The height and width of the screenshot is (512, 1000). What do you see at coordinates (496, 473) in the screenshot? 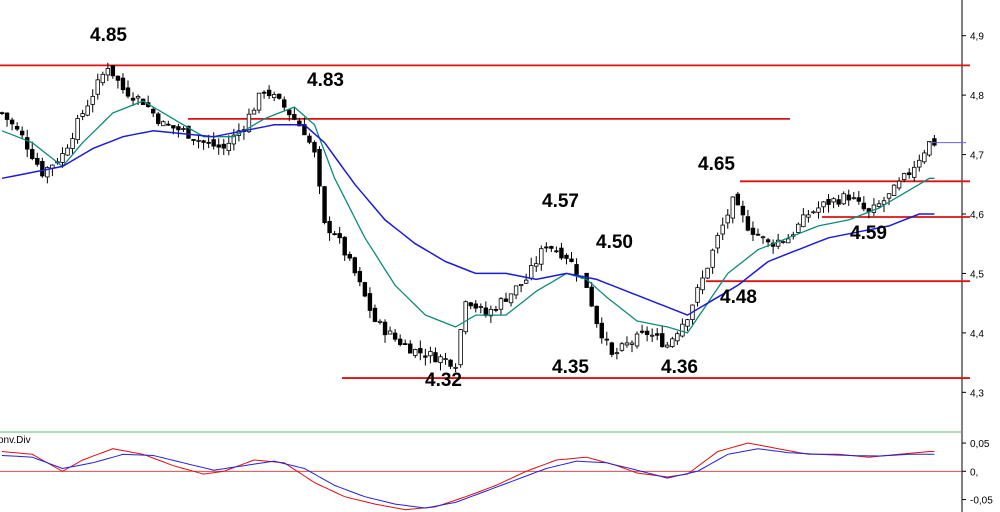
I see `indicator-panel: onv.Div 0,05 0, -0,05` at bounding box center [496, 473].